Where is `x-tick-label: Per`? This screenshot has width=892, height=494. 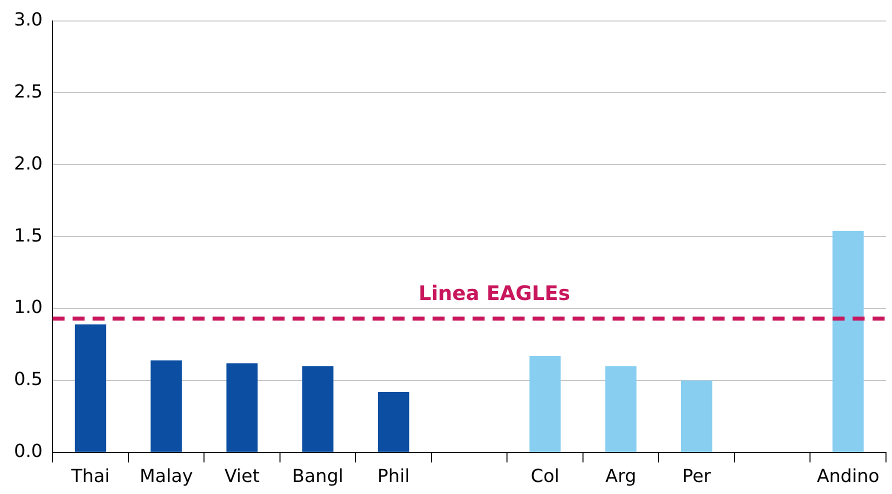
x-tick-label: Per is located at coordinates (697, 476).